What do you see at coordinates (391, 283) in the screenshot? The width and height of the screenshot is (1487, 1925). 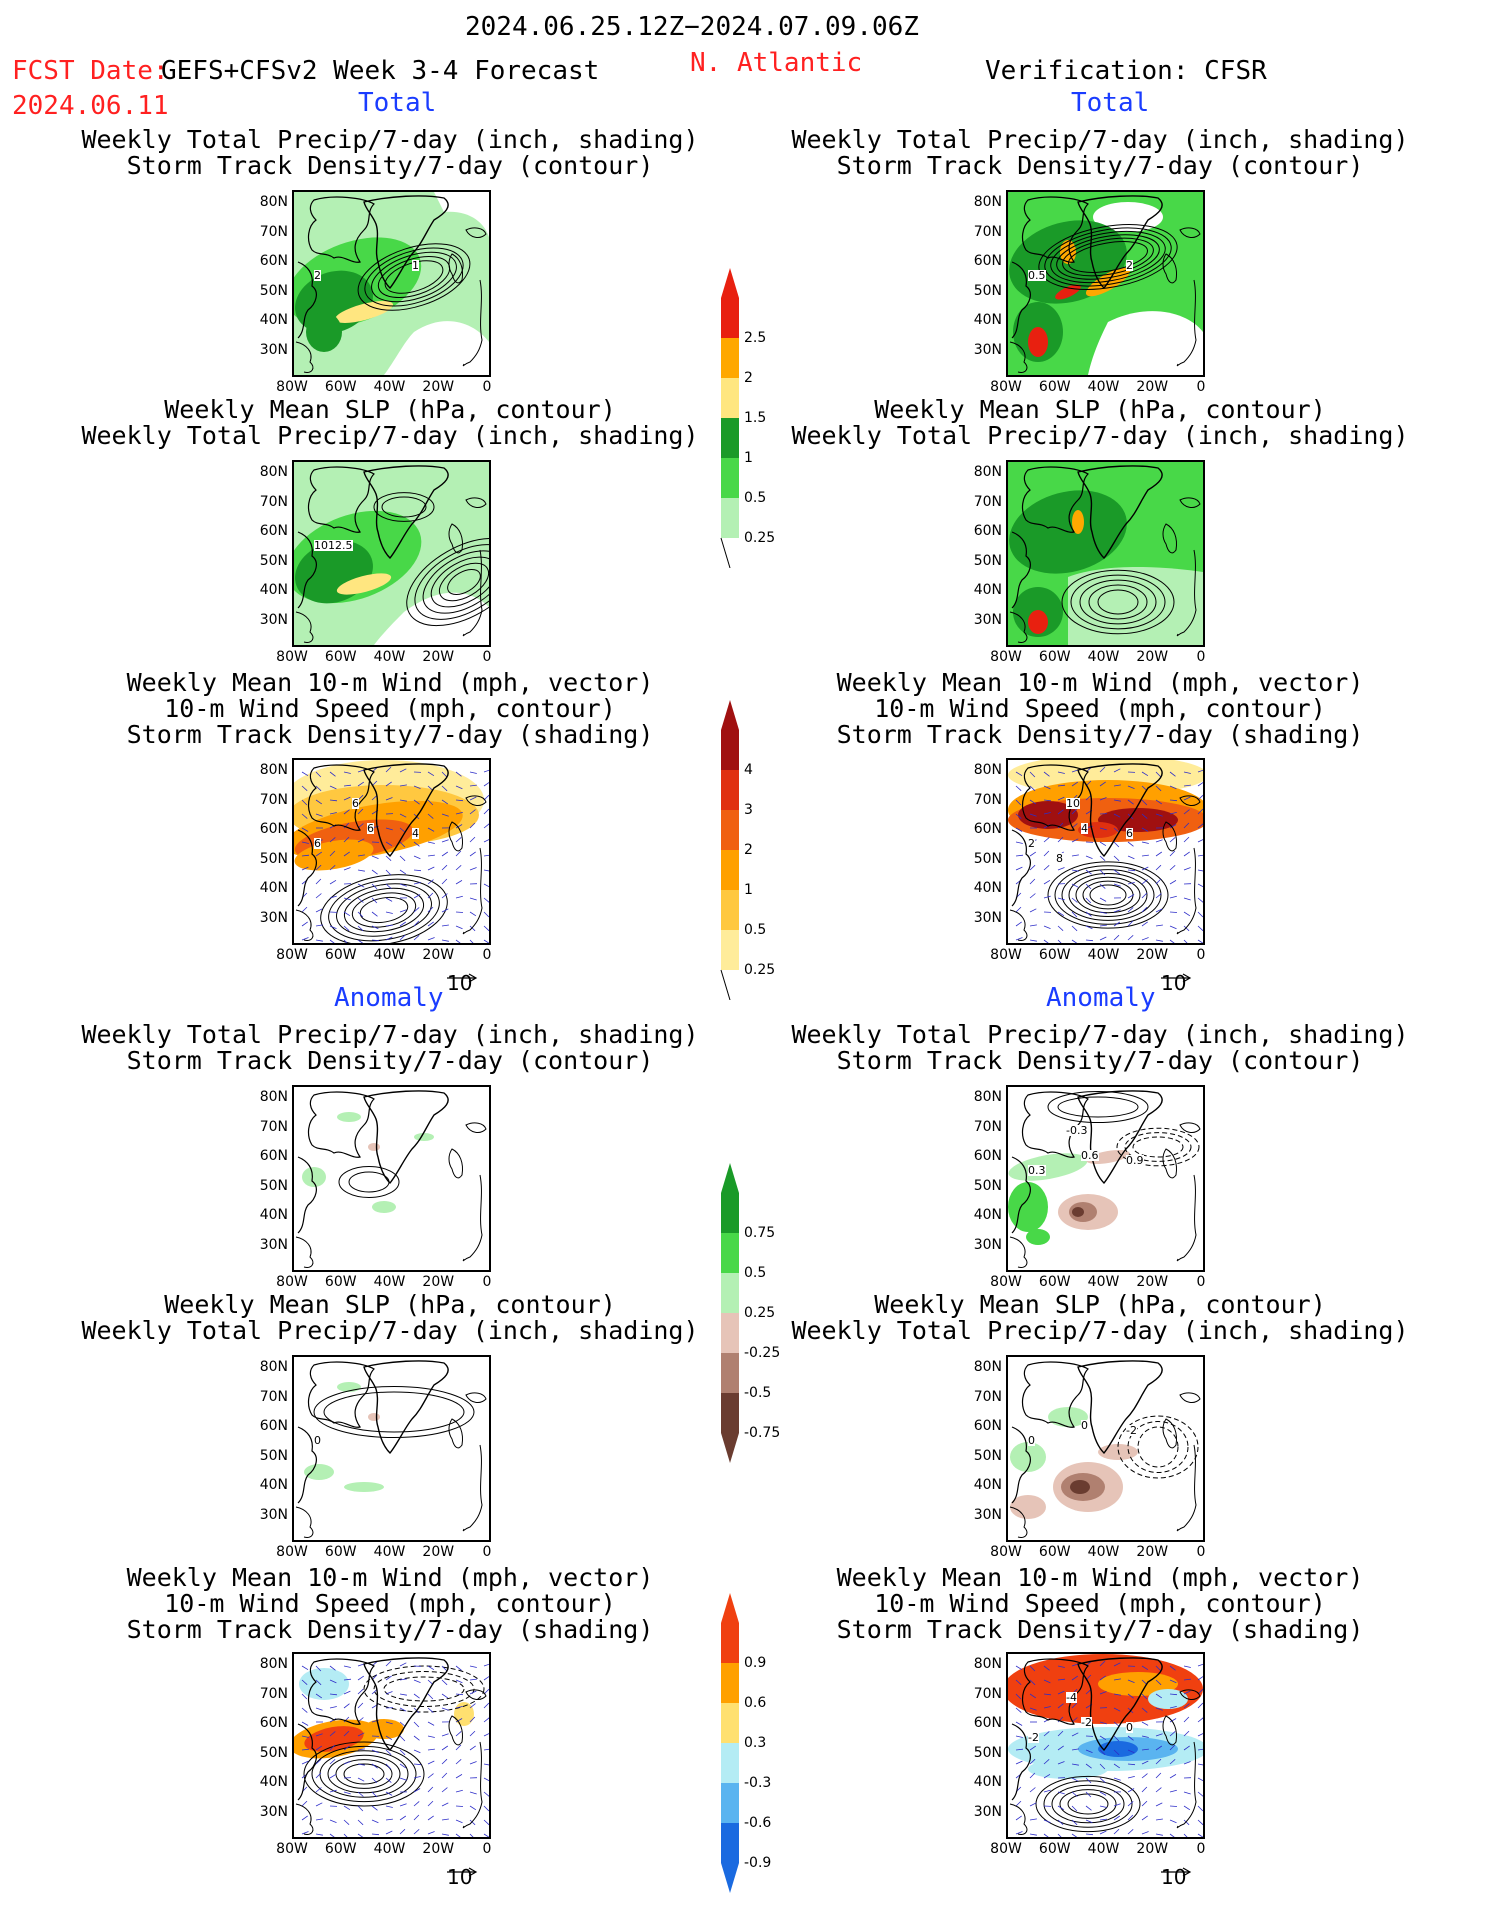 I see `fc-total-precip-map` at bounding box center [391, 283].